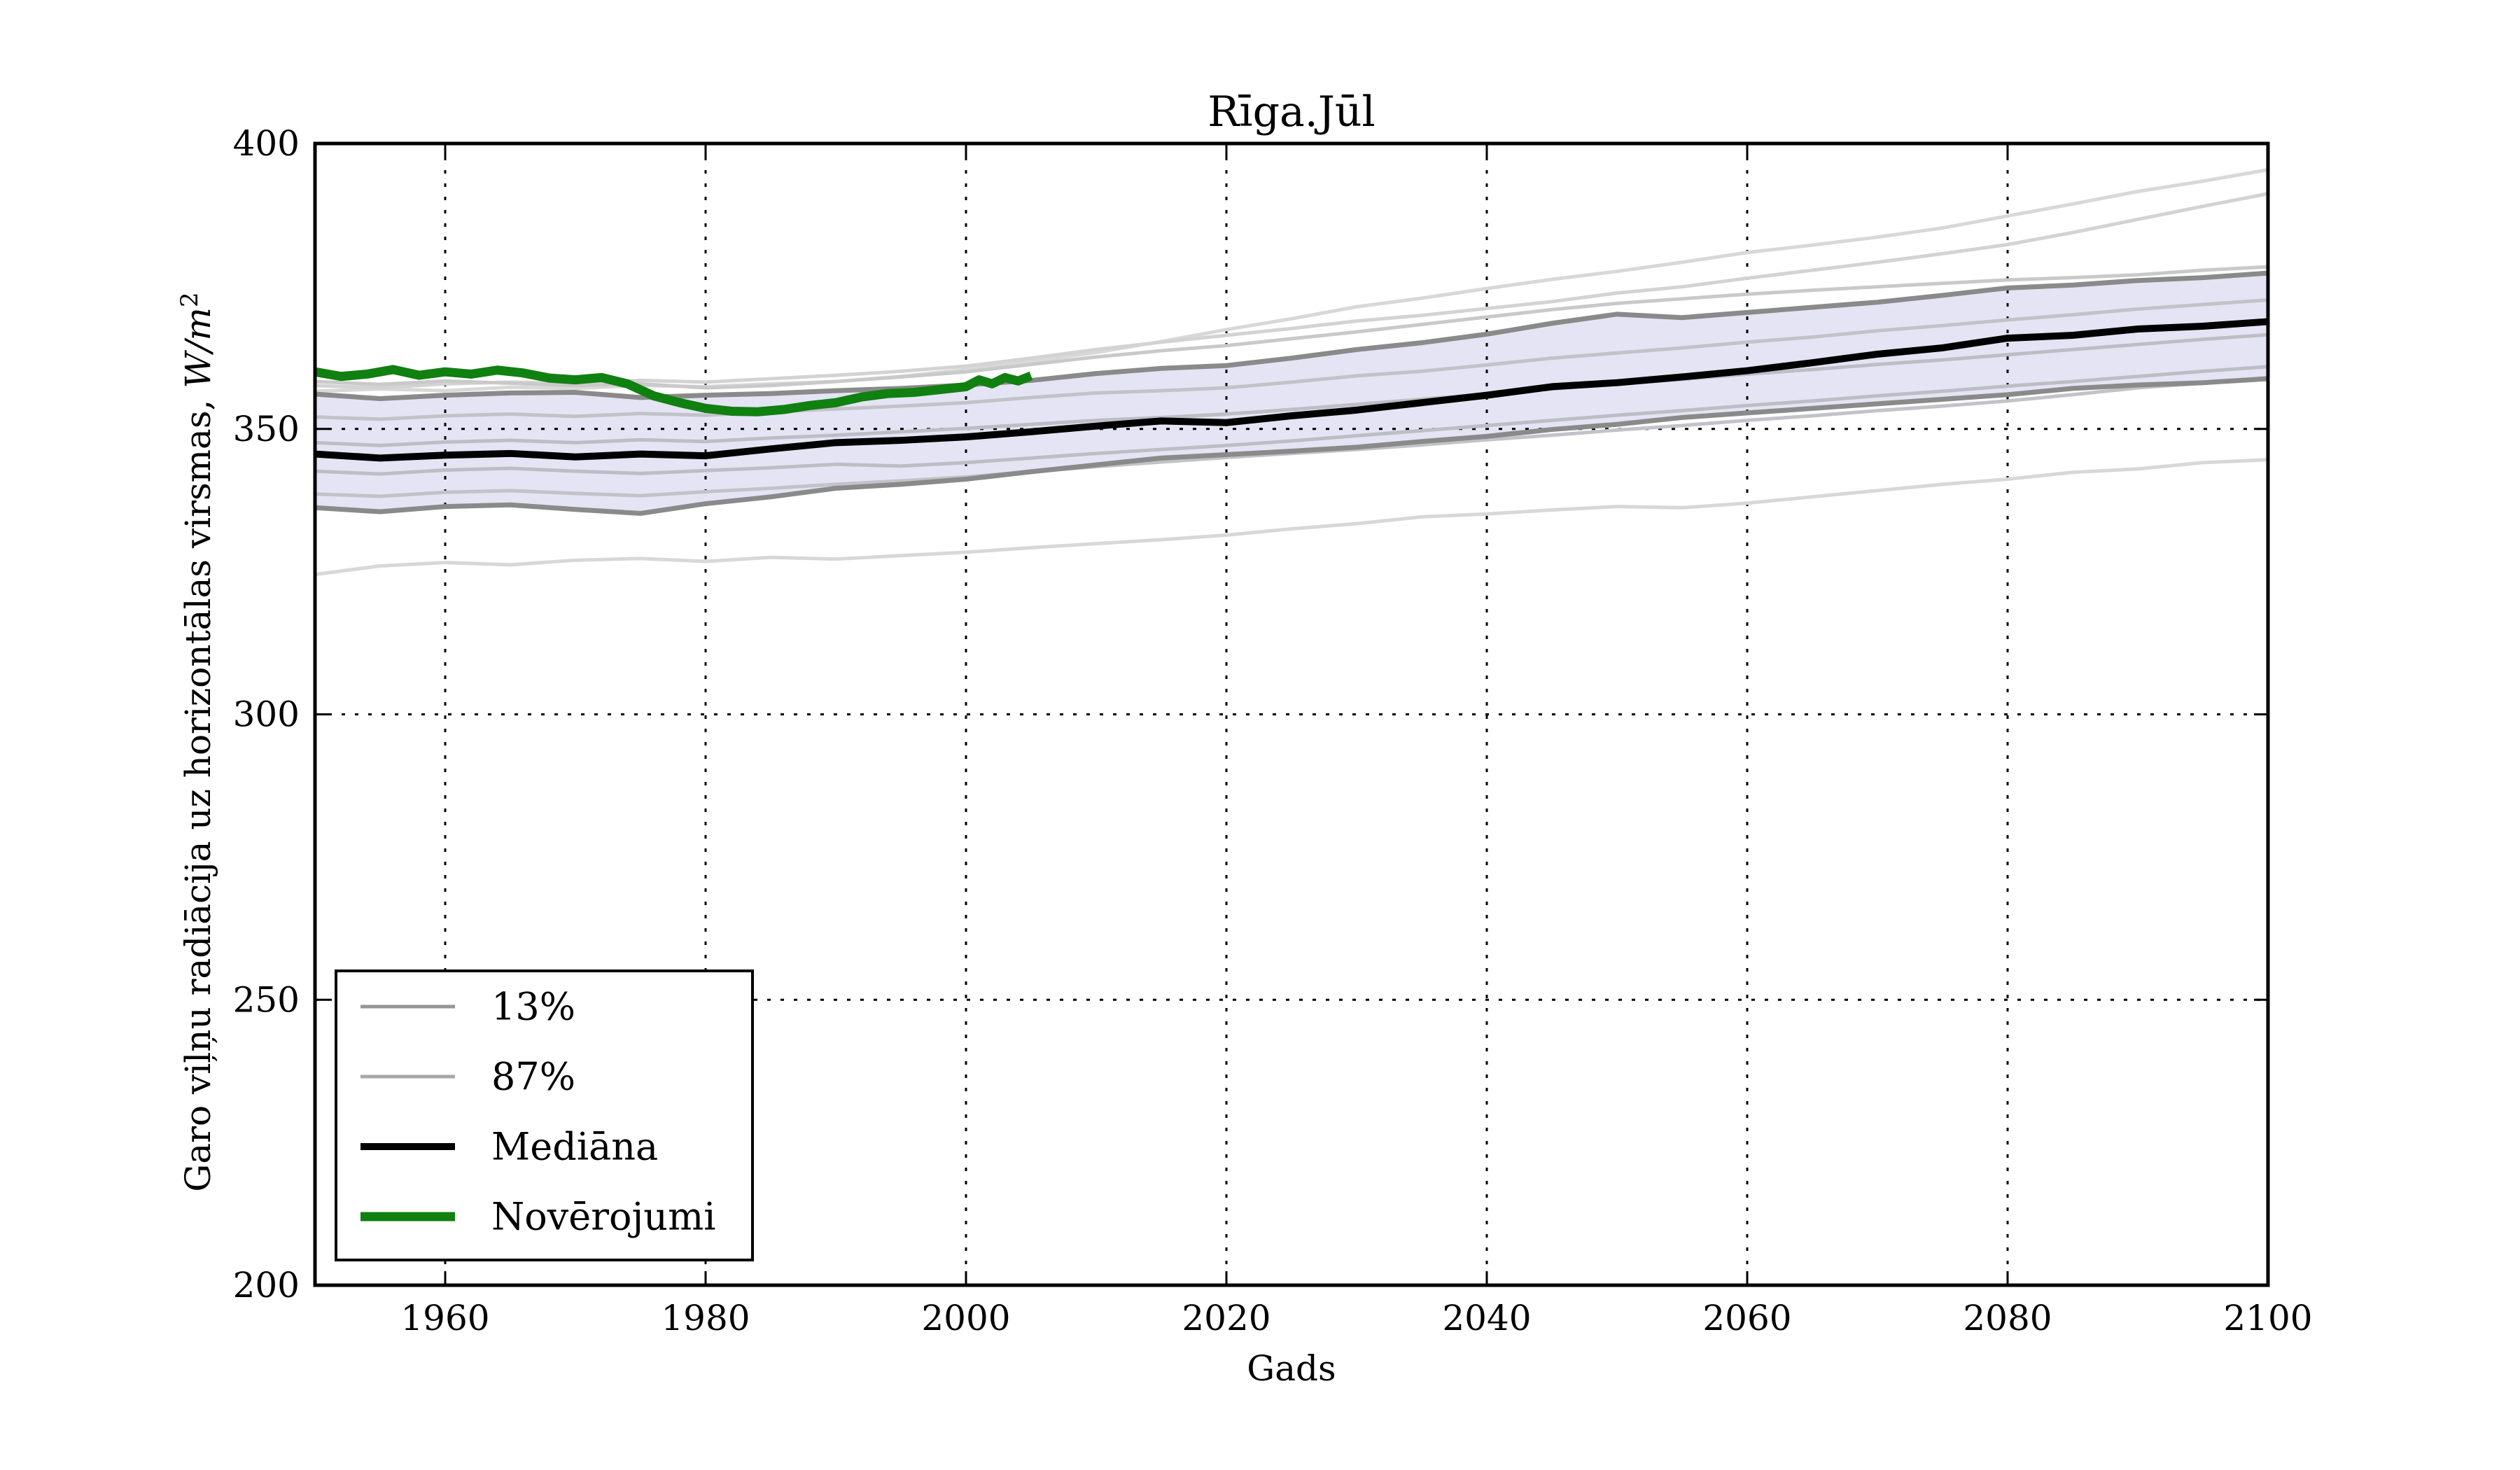 The width and height of the screenshot is (2520, 1470). Describe the element at coordinates (266, 714) in the screenshot. I see `y-tick-label: 300` at that location.